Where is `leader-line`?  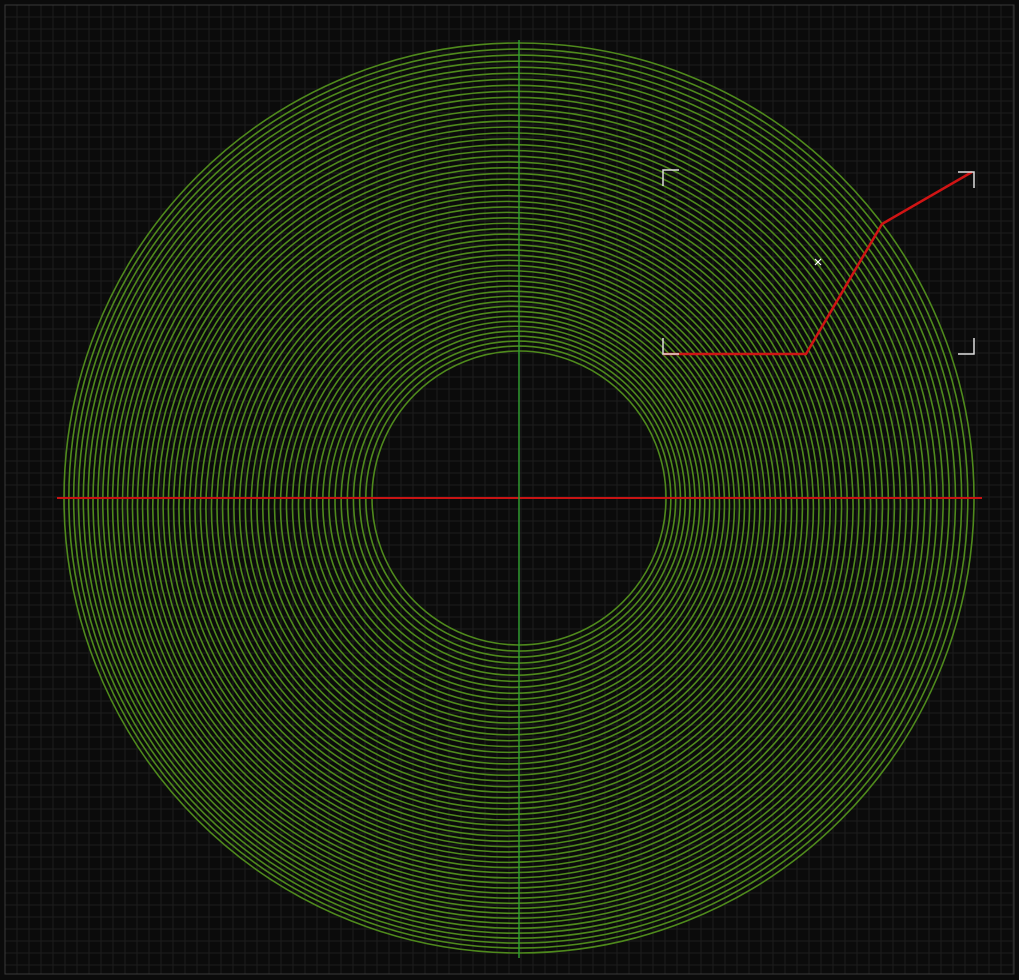
leader-line is located at coordinates (818, 263).